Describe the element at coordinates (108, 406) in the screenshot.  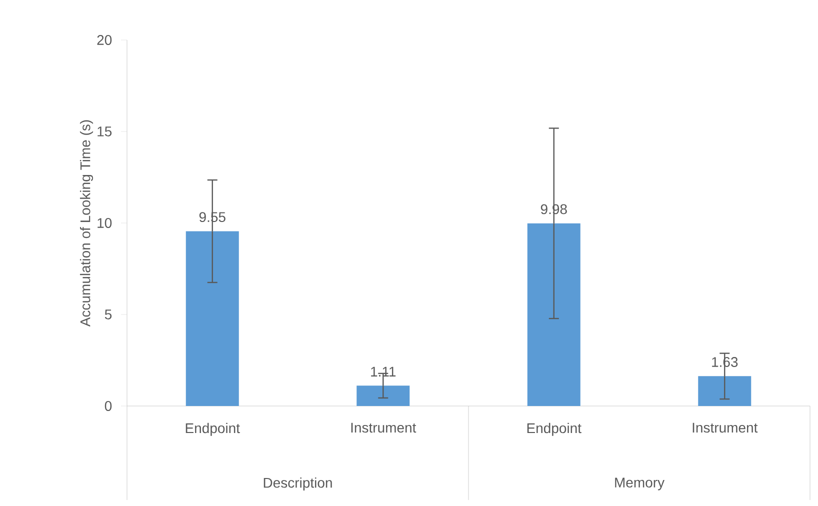
I see `y-tick-label: 0` at that location.